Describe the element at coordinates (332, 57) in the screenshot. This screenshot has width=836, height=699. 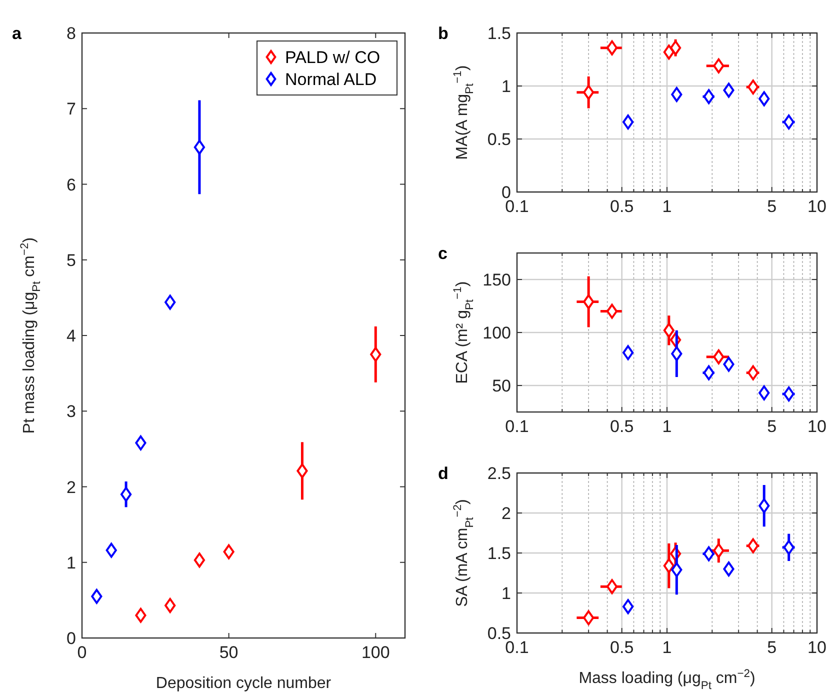
I see `legend-label: PALD w/ CO` at that location.